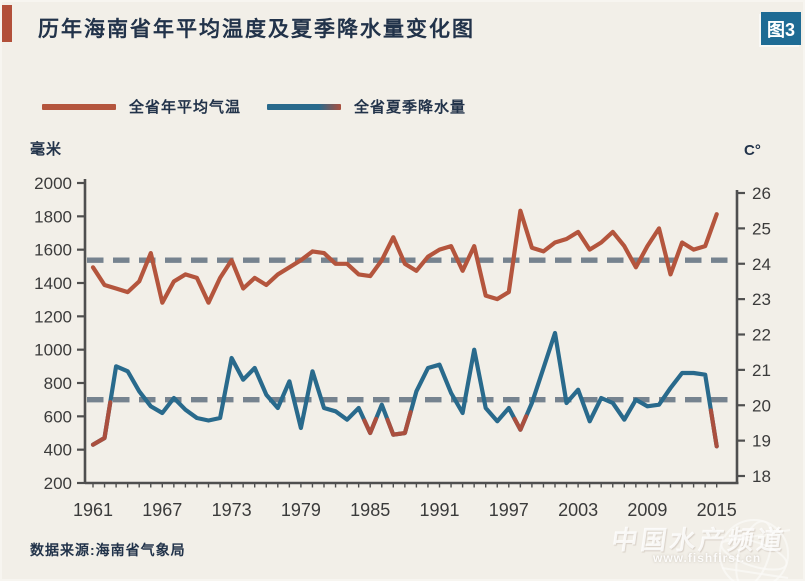 The image size is (805, 581). What do you see at coordinates (439, 510) in the screenshot?
I see `x-axis-tick-label: 1991` at bounding box center [439, 510].